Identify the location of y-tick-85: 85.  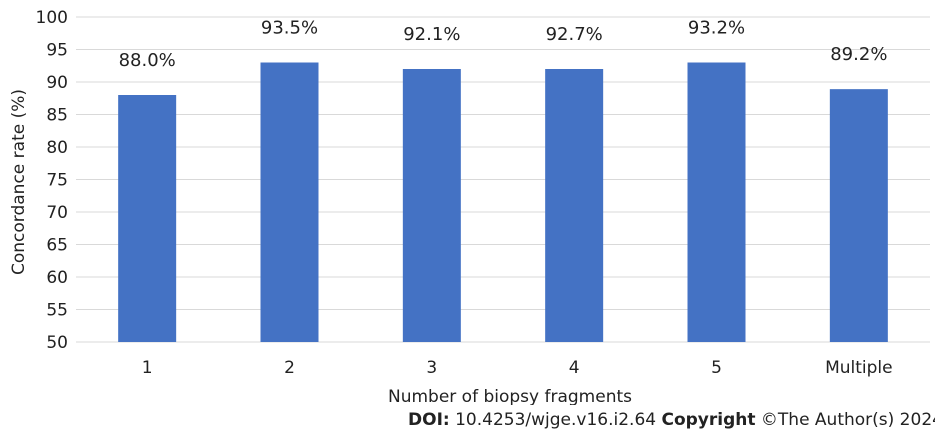
(57, 116).